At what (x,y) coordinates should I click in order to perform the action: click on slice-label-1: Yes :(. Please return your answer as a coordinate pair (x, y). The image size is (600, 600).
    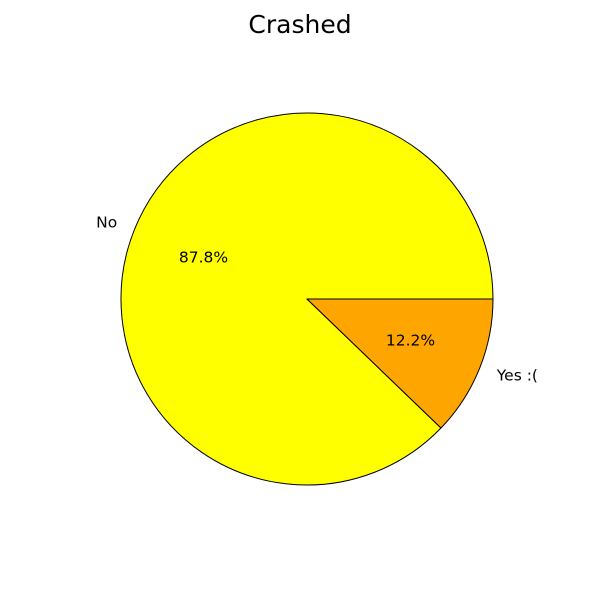
    Looking at the image, I should click on (517, 376).